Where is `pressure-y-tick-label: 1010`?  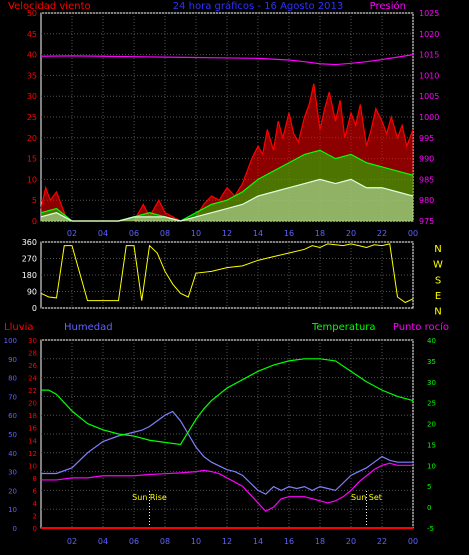 pressure-y-tick-label: 1010 is located at coordinates (429, 75).